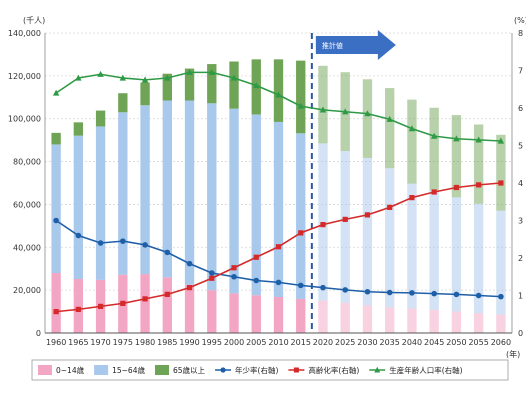 This screenshot has height=401, width=526. Describe the element at coordinates (520, 33) in the screenshot. I see `right-tick-label: 8` at that location.